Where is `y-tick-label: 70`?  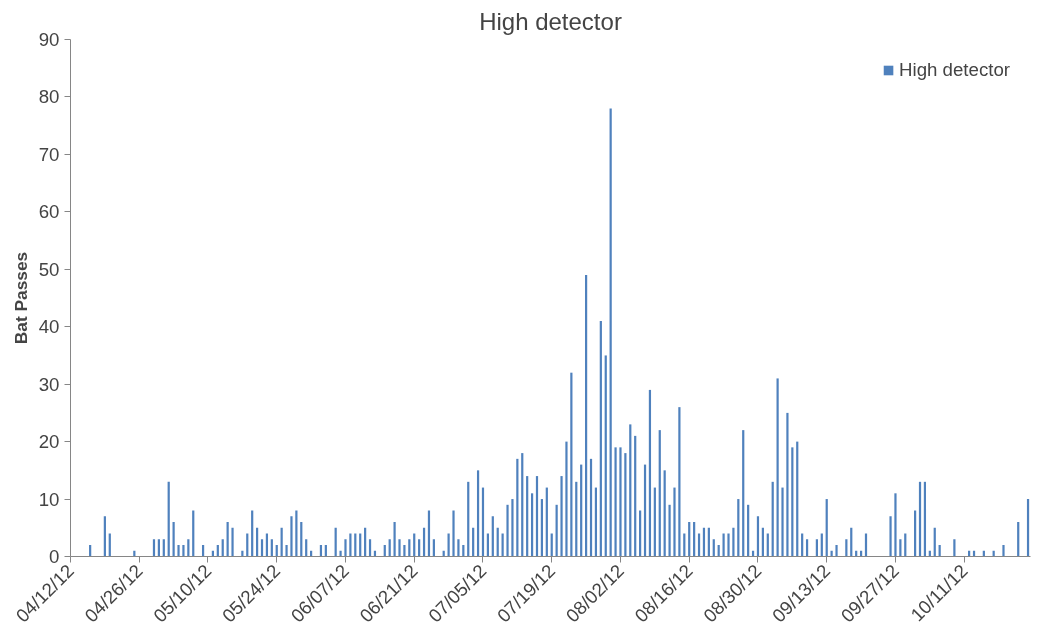 y-tick-label: 70 is located at coordinates (49, 154).